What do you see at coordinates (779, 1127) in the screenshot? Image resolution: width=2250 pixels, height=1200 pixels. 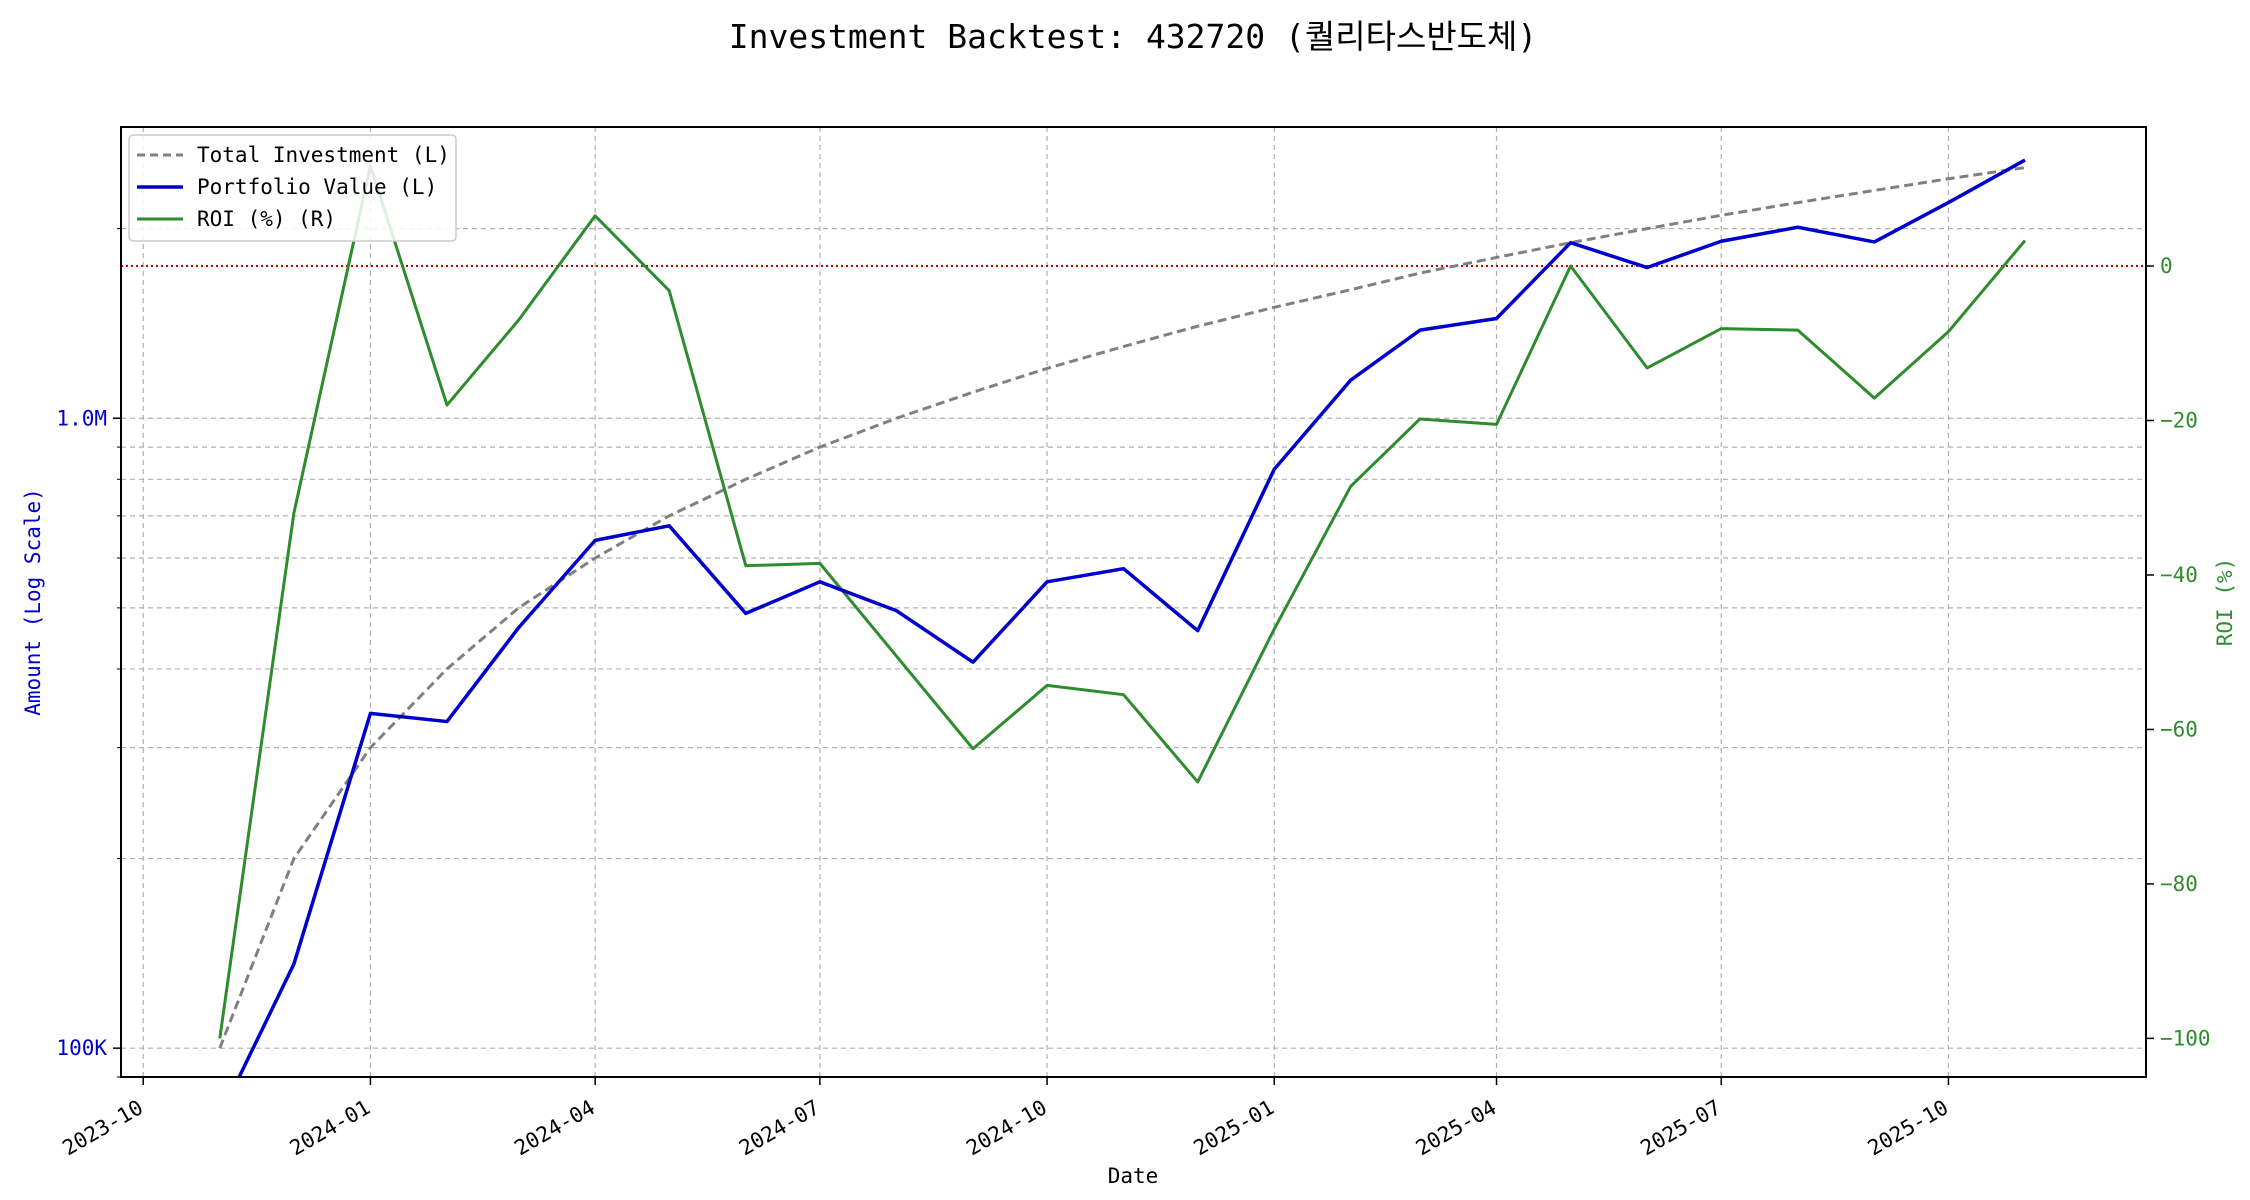 I see `x-tick-label: 2024-07` at bounding box center [779, 1127].